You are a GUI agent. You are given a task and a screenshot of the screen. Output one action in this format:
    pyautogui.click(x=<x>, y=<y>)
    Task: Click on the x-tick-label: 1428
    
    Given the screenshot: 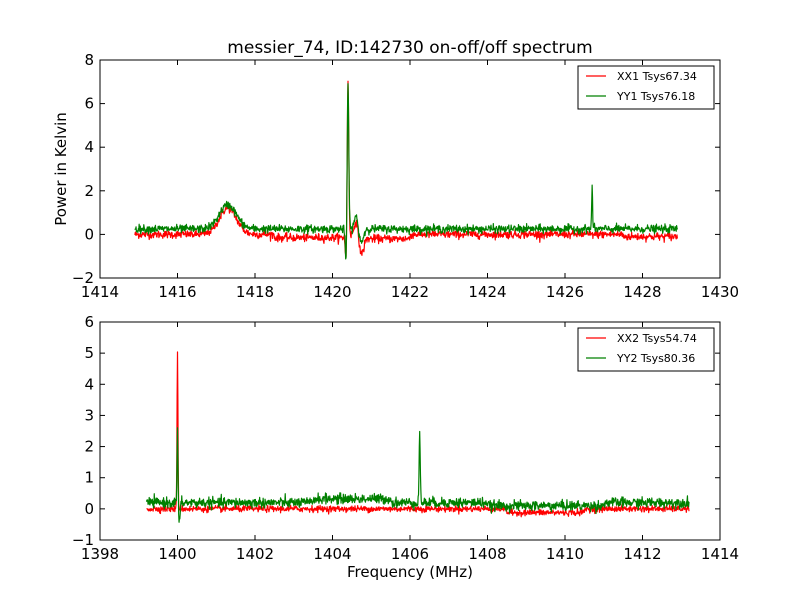 What is the action you would take?
    pyautogui.click(x=642, y=292)
    